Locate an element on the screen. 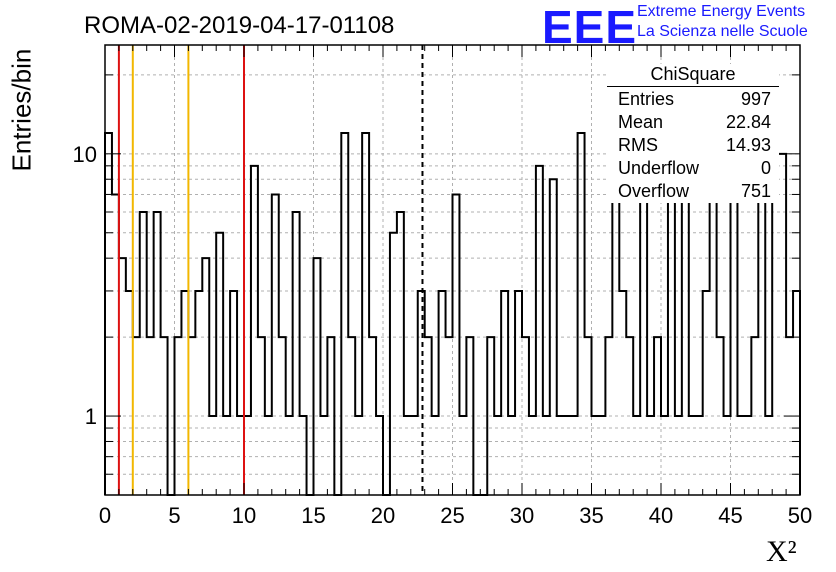 This screenshot has height=572, width=836. x-tick-label: 35 is located at coordinates (591, 515).